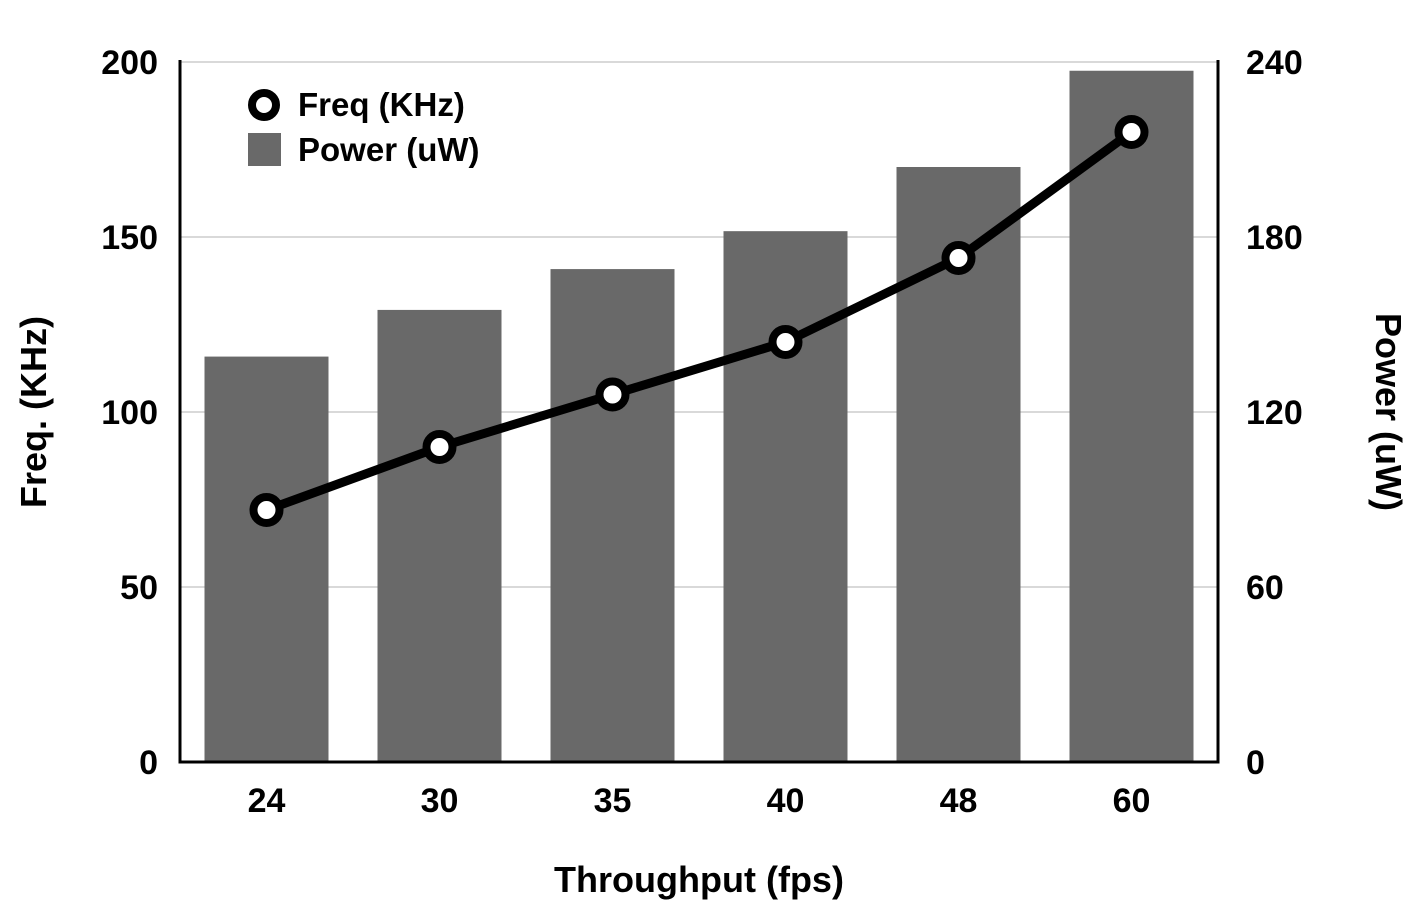 The width and height of the screenshot is (1422, 912). Describe the element at coordinates (699, 879) in the screenshot. I see `x-axis-title: Throughput (fps)` at that location.